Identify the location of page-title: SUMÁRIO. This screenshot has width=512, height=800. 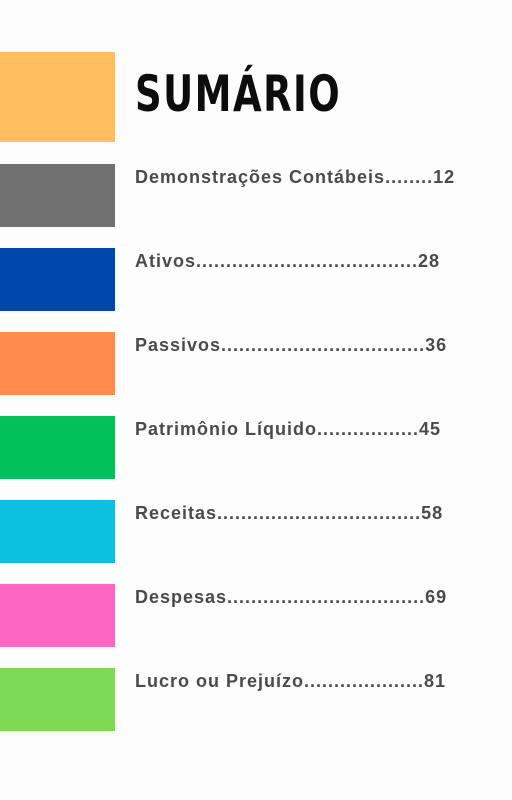
(238, 94).